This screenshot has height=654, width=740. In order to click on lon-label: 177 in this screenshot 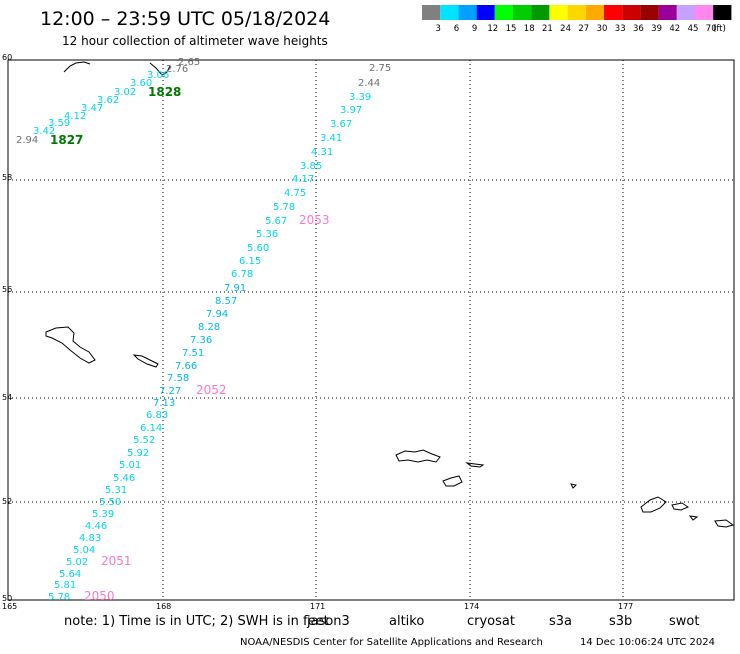, I will do `click(625, 606)`.